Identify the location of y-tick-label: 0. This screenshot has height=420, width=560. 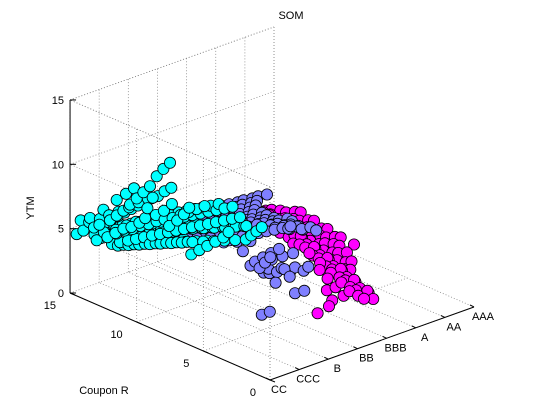
(253, 393).